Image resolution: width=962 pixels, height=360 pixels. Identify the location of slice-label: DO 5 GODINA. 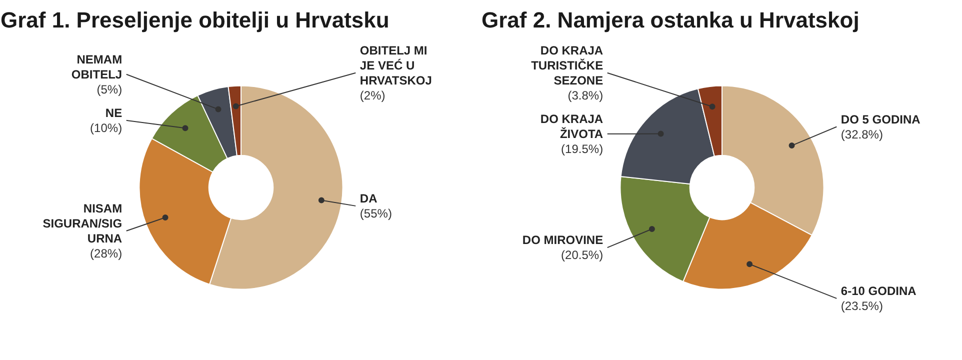
(880, 119).